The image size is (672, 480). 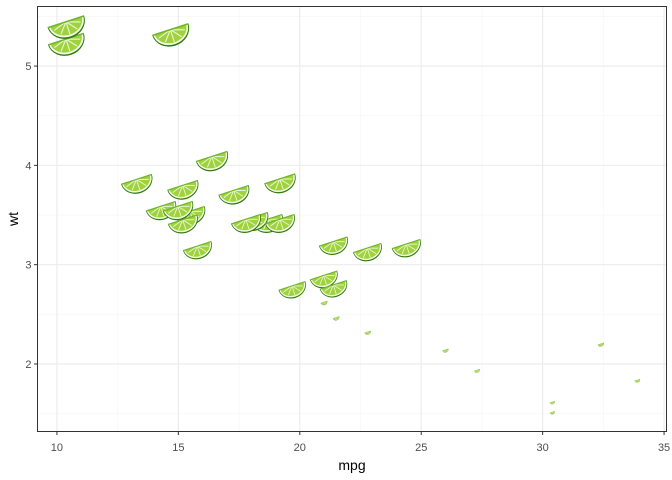 What do you see at coordinates (31, 216) in the screenshot?
I see `y-axis-ticks: 2 3 4 5` at bounding box center [31, 216].